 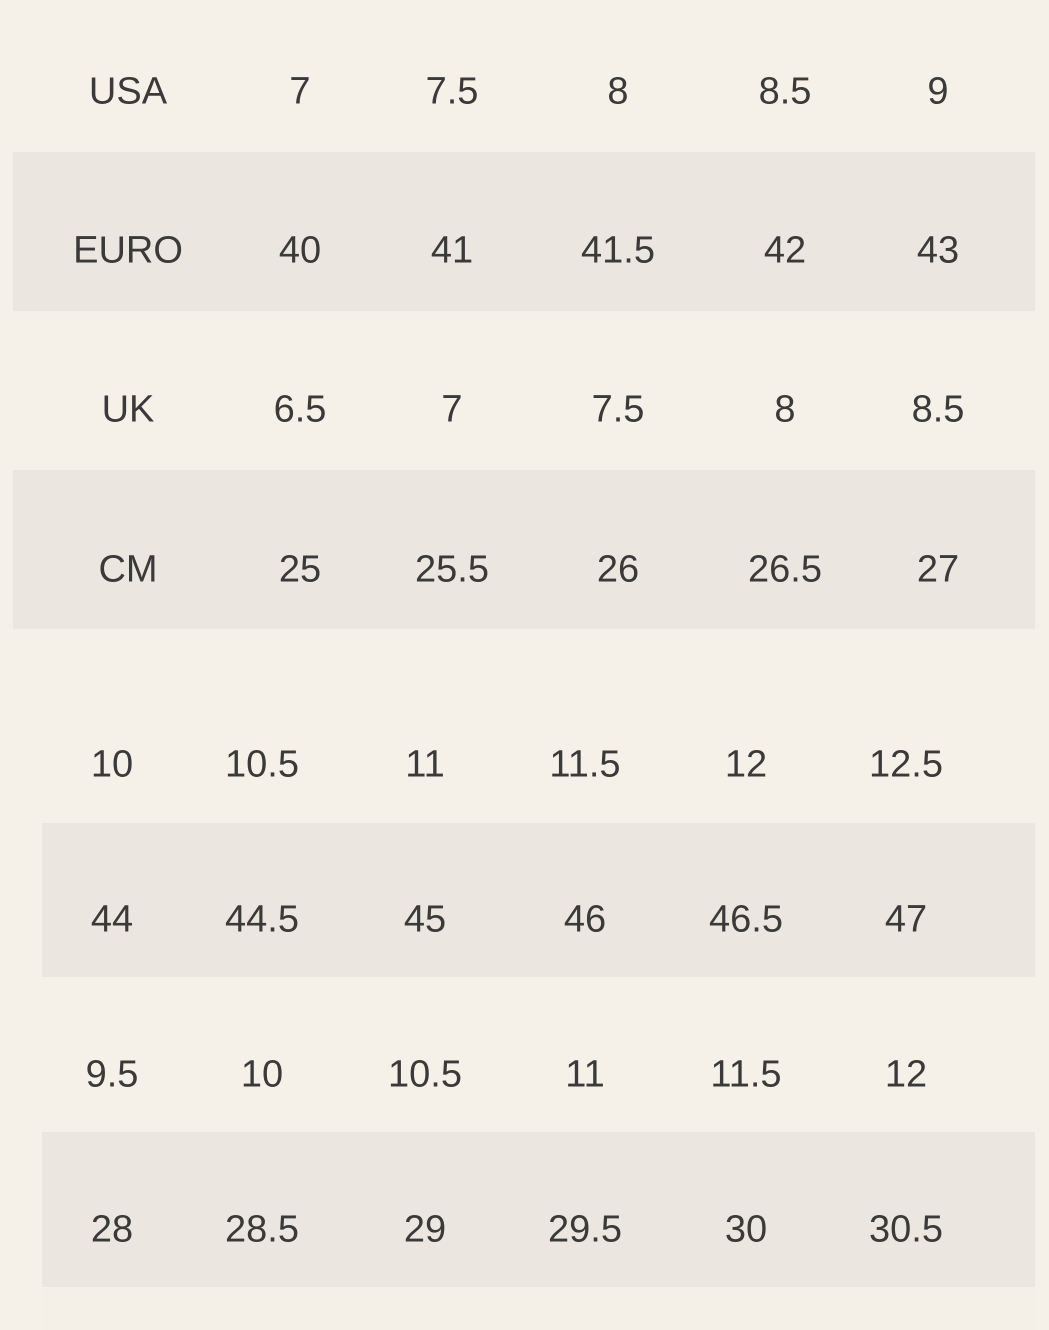 I want to click on row-band, so click(x=538, y=1309).